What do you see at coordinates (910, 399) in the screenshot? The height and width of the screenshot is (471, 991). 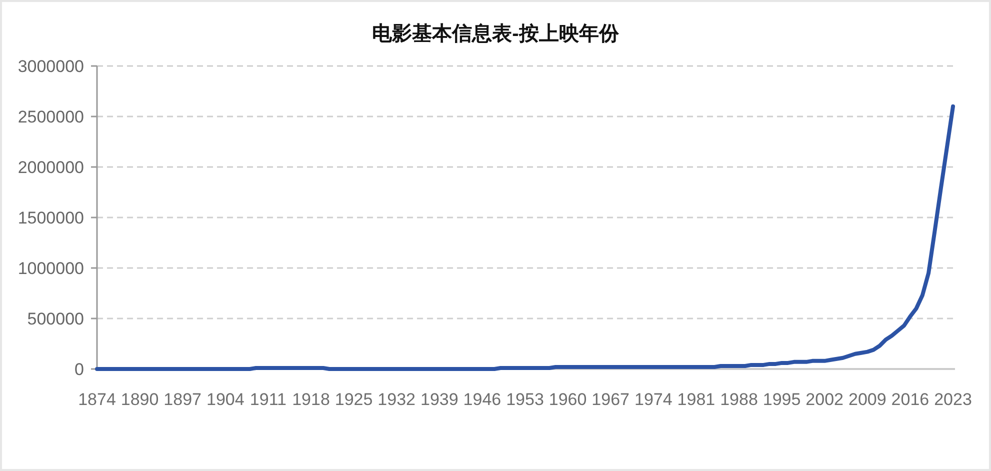 I see `x-tick-label: 2016` at bounding box center [910, 399].